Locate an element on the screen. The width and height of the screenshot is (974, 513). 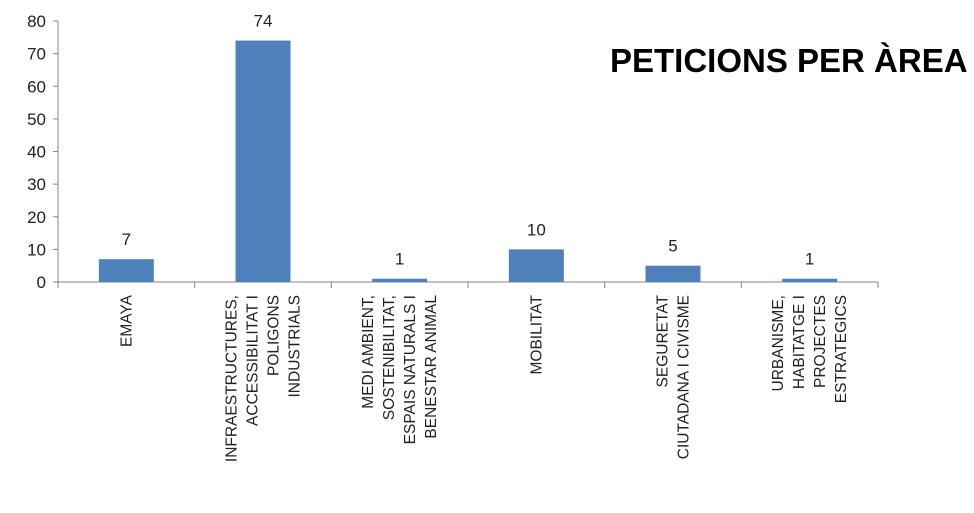
category-label-line: CIUTADANA I CIVISME is located at coordinates (684, 377).